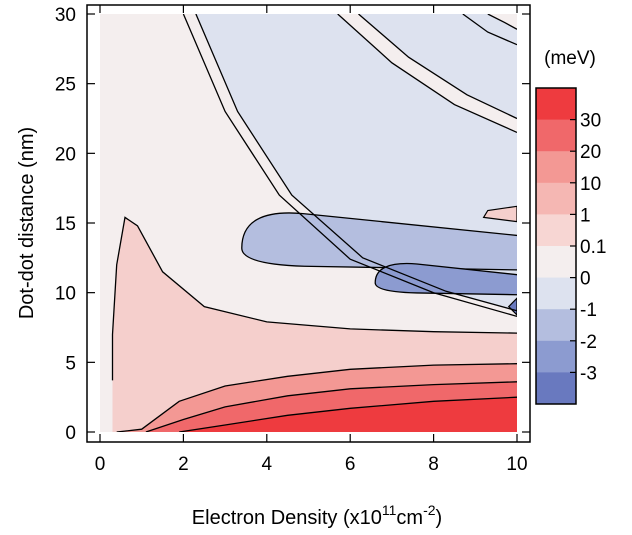 The width and height of the screenshot is (632, 535). I want to click on x-tick-label: 2, so click(183, 464).